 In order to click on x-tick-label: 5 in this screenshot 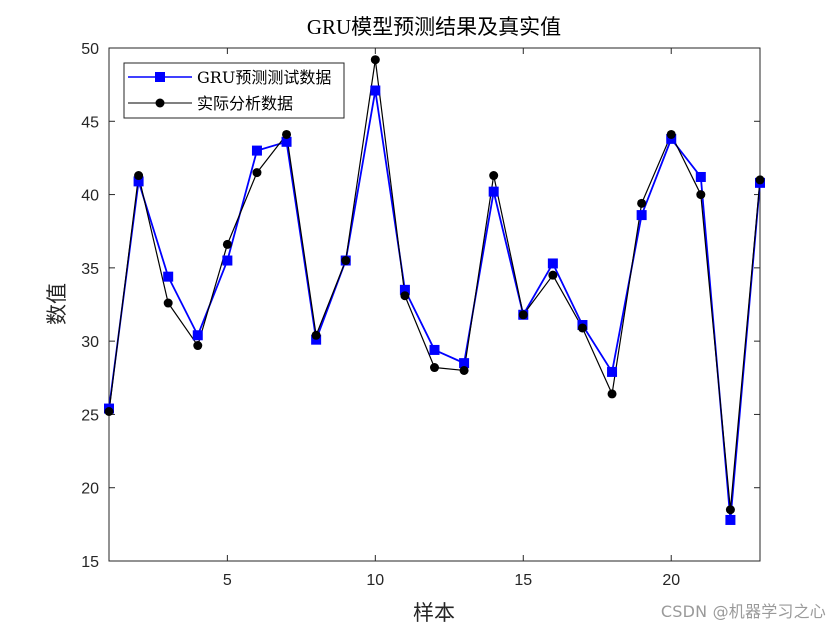, I will do `click(227, 580)`.